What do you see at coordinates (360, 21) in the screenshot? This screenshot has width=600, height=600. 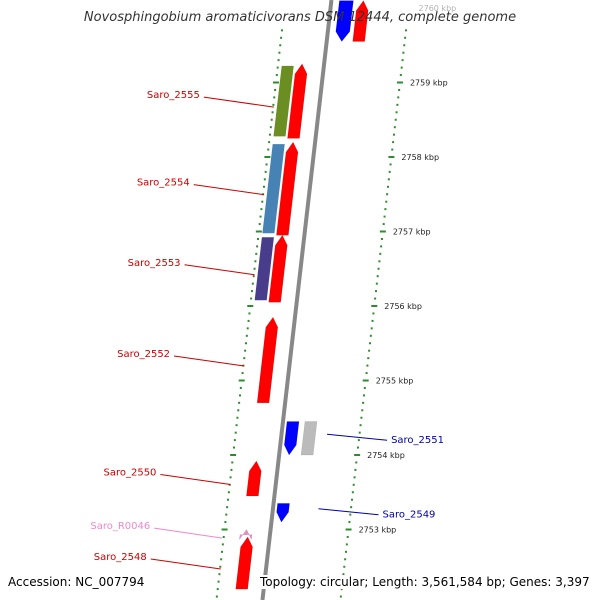 I see `gene-feature-1-arrow` at bounding box center [360, 21].